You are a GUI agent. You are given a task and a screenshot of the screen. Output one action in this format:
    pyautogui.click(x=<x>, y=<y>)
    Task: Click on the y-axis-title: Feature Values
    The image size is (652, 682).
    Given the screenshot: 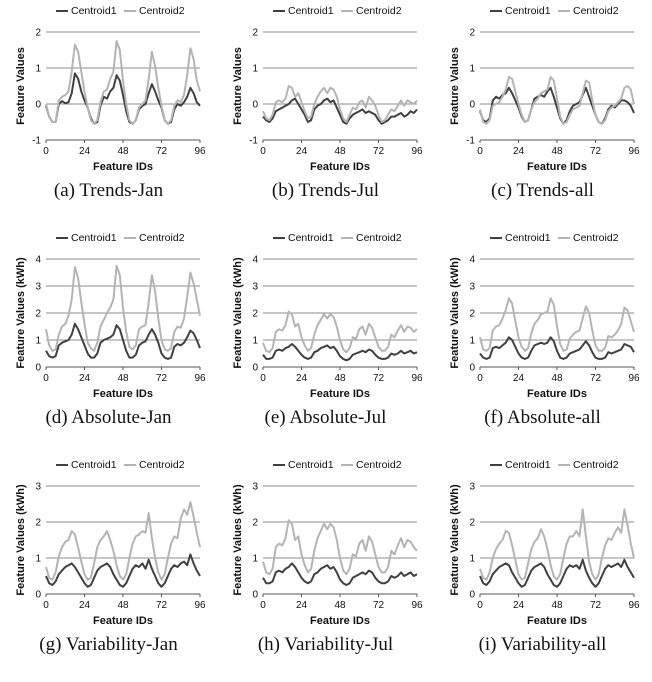 What is the action you would take?
    pyautogui.click(x=21, y=86)
    